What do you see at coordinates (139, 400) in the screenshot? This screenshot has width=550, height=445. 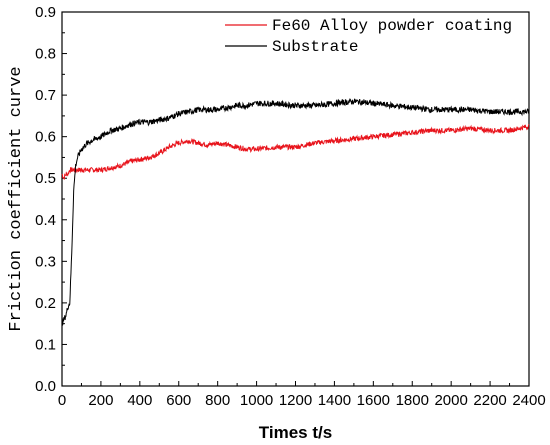 I see `x-tick-label: 400` at bounding box center [139, 400].